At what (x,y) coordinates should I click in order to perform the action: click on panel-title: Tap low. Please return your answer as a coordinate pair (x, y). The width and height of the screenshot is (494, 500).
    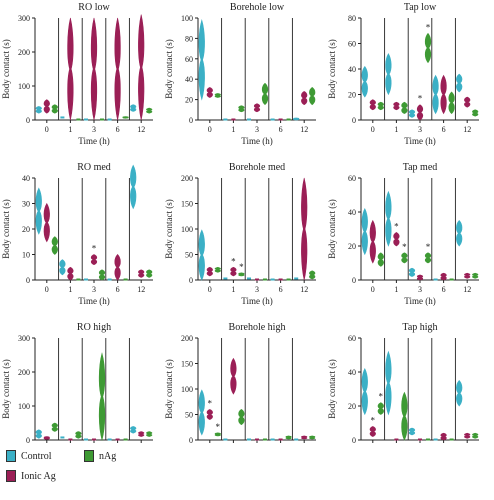
    Looking at the image, I should click on (420, 7).